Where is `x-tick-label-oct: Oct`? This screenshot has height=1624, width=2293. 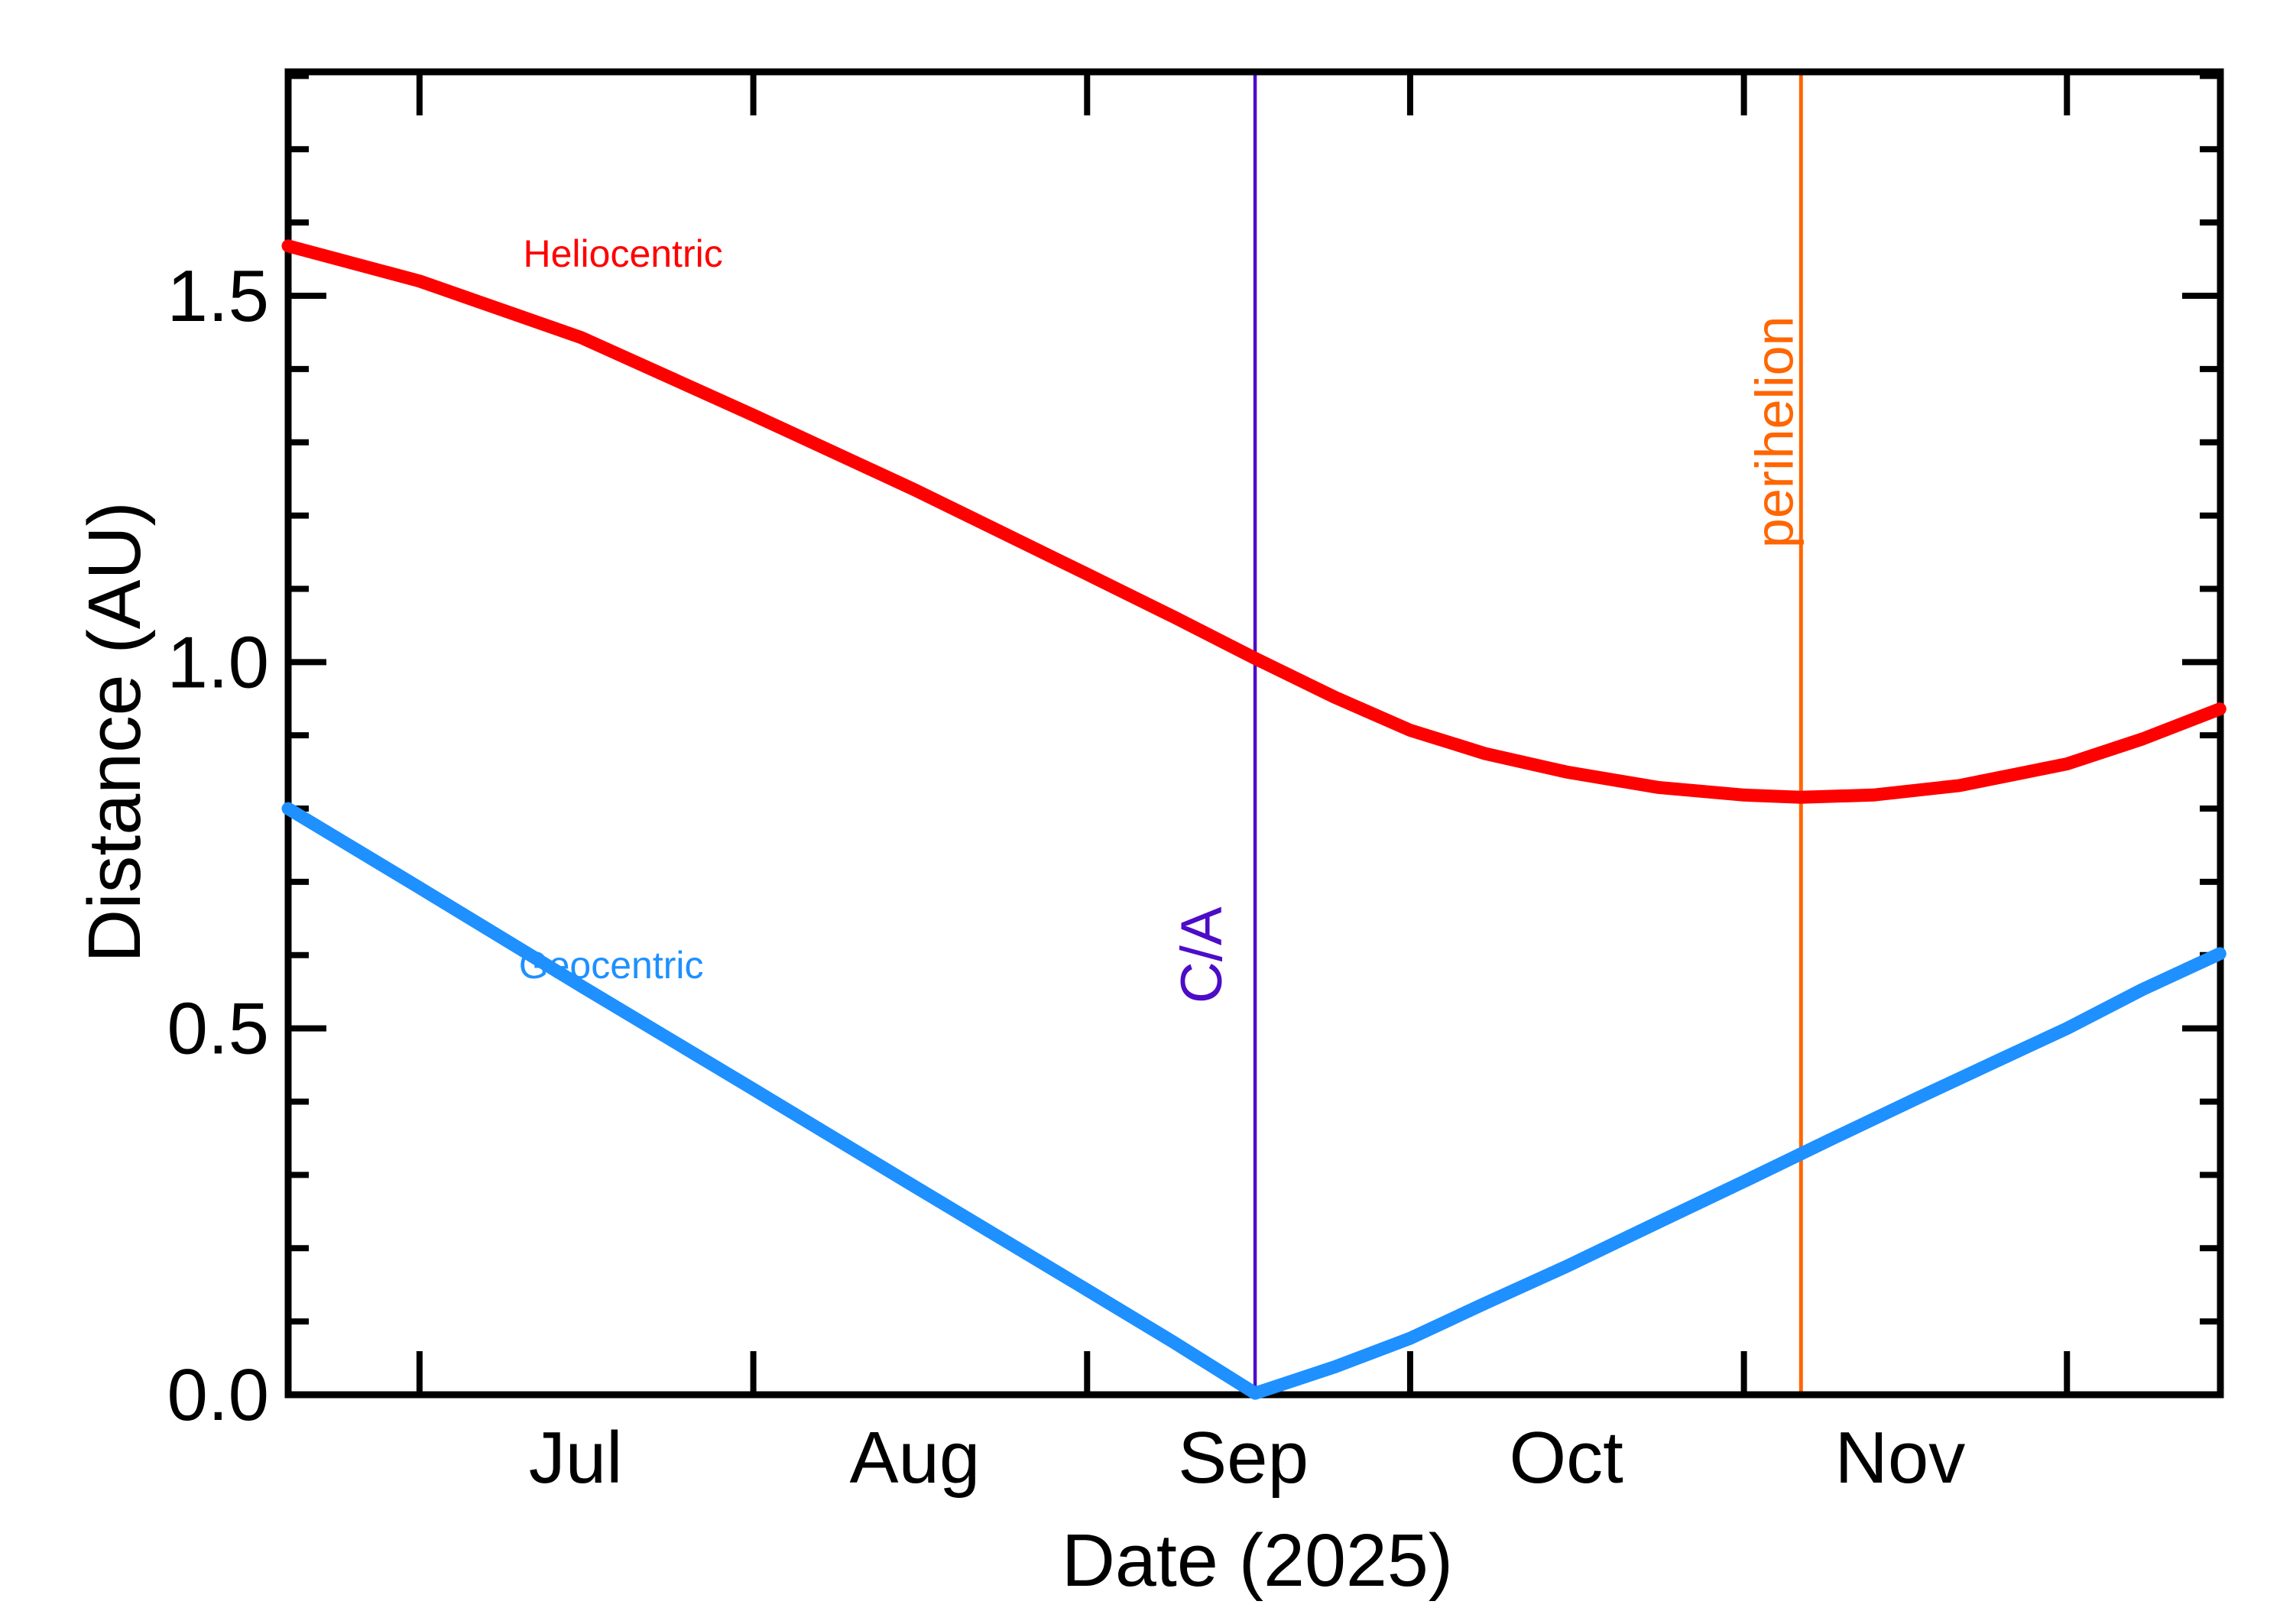 x-tick-label-oct: Oct is located at coordinates (1566, 1458).